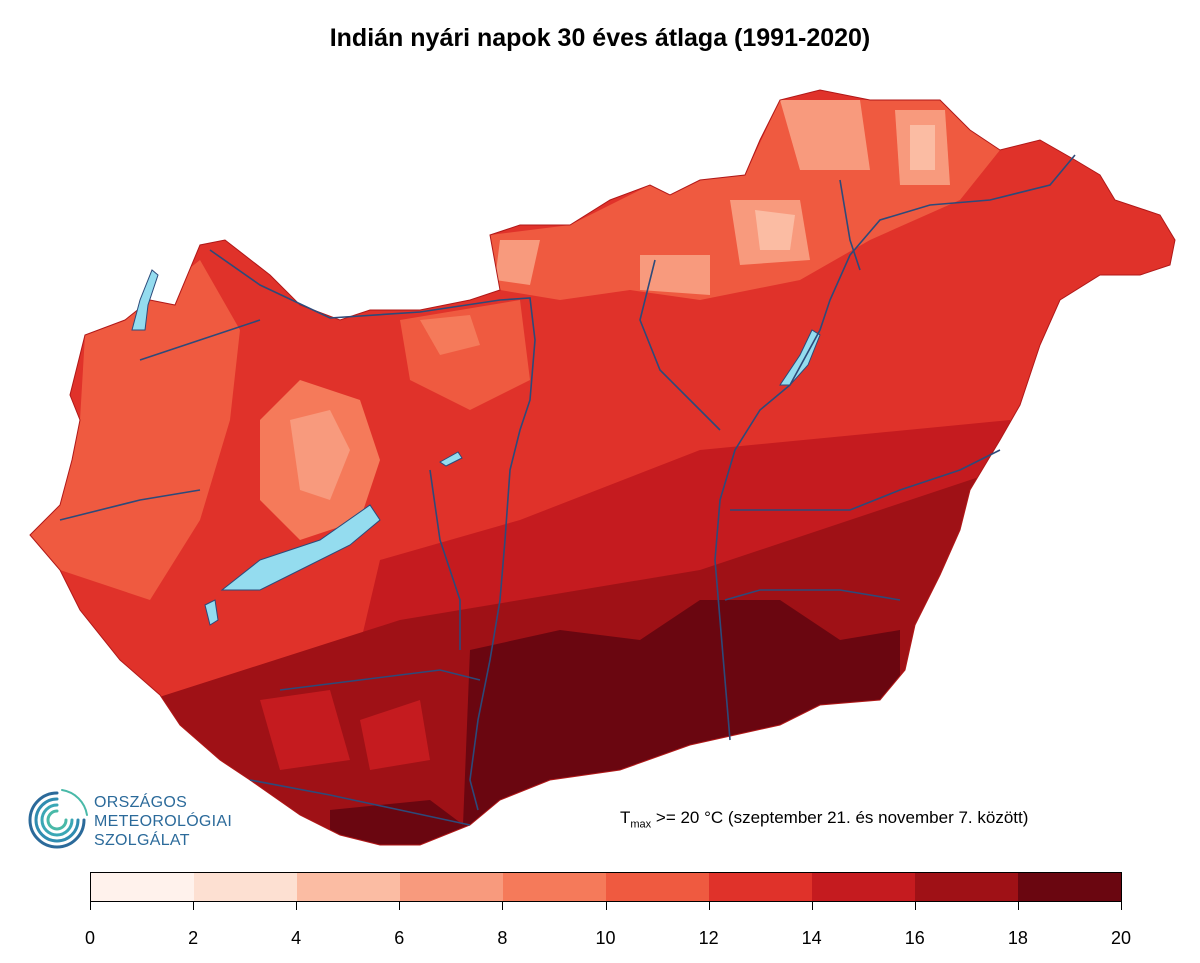 The width and height of the screenshot is (1200, 963). What do you see at coordinates (142, 840) in the screenshot?
I see `logo-line-3: SZOLGÁLAT` at bounding box center [142, 840].